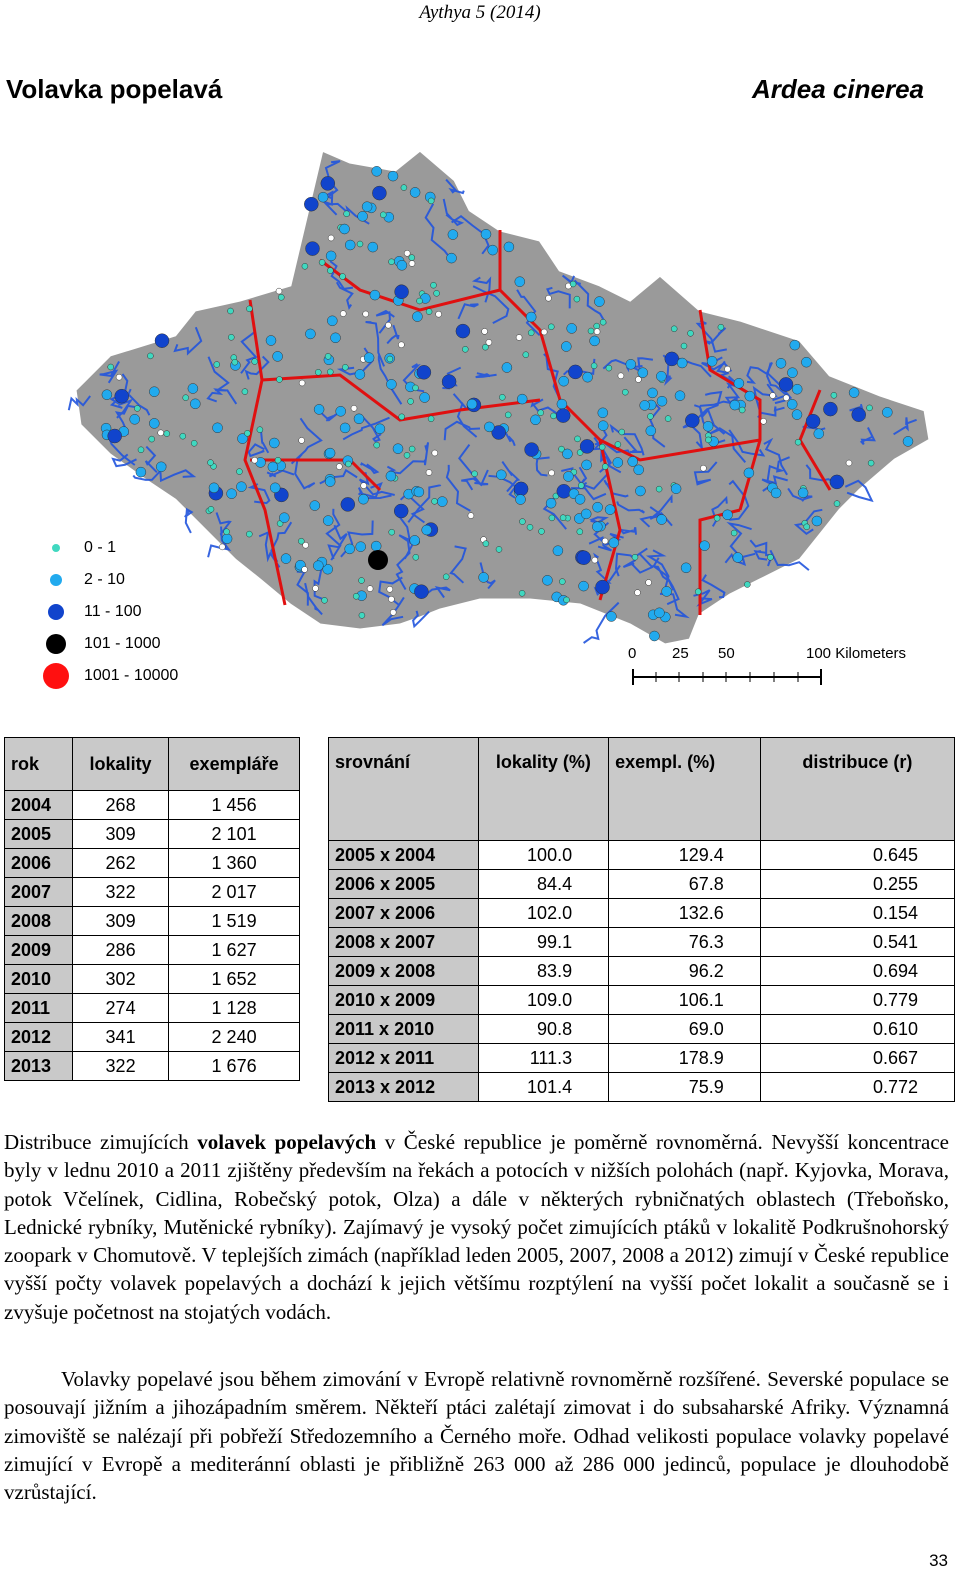  I want to click on table-row: 2012 x 2011 111.3 178.9 0.667, so click(642, 1058).